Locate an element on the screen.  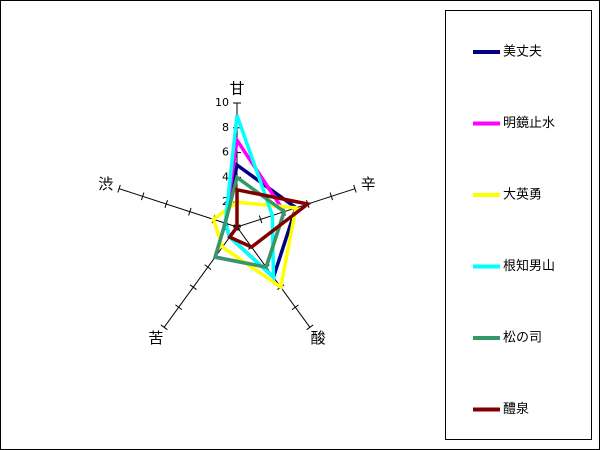
legend-label: 美丈夫 is located at coordinates (522, 52).